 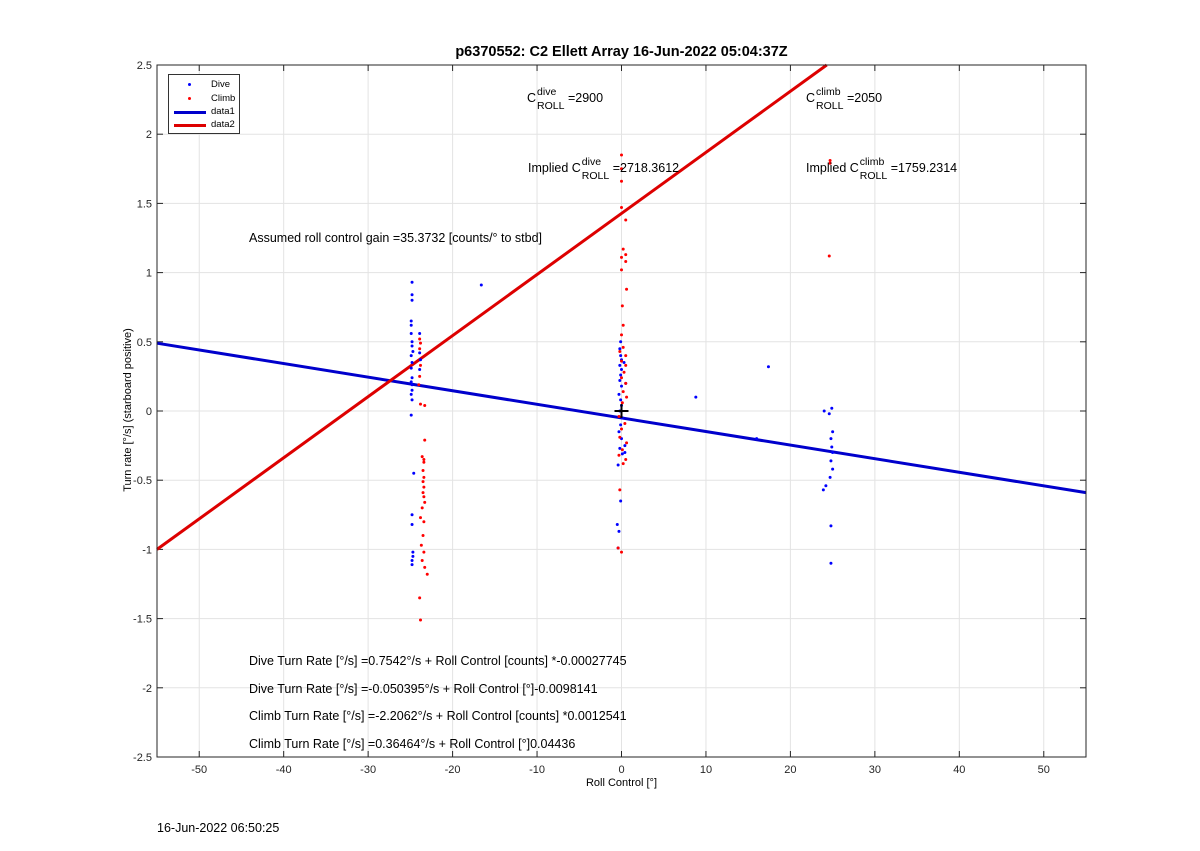 I want to click on y-tick-label: 0, so click(x=149, y=412).